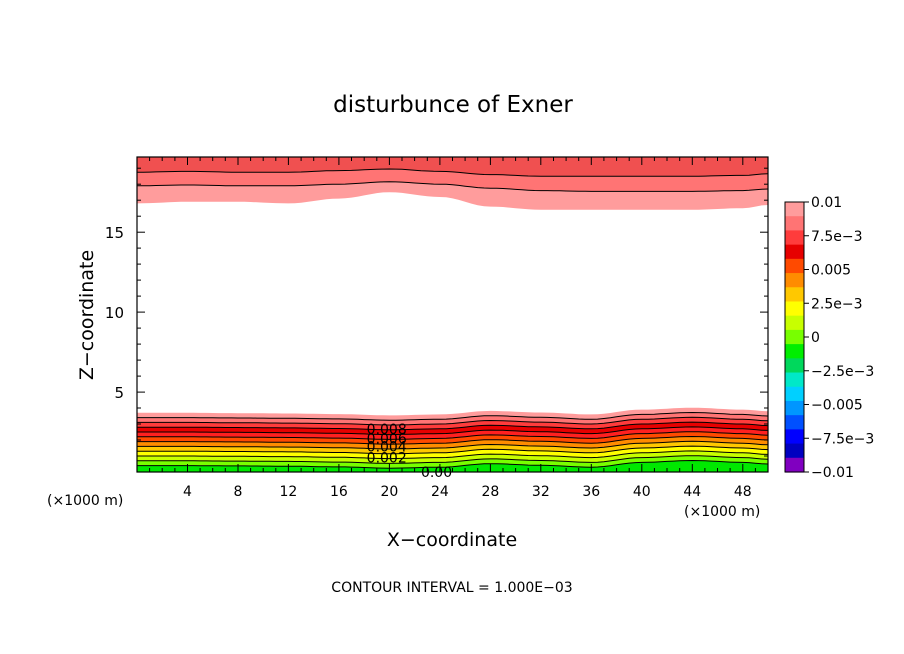 The height and width of the screenshot is (654, 904). Describe the element at coordinates (591, 492) in the screenshot. I see `x-tick-label: 36` at that location.